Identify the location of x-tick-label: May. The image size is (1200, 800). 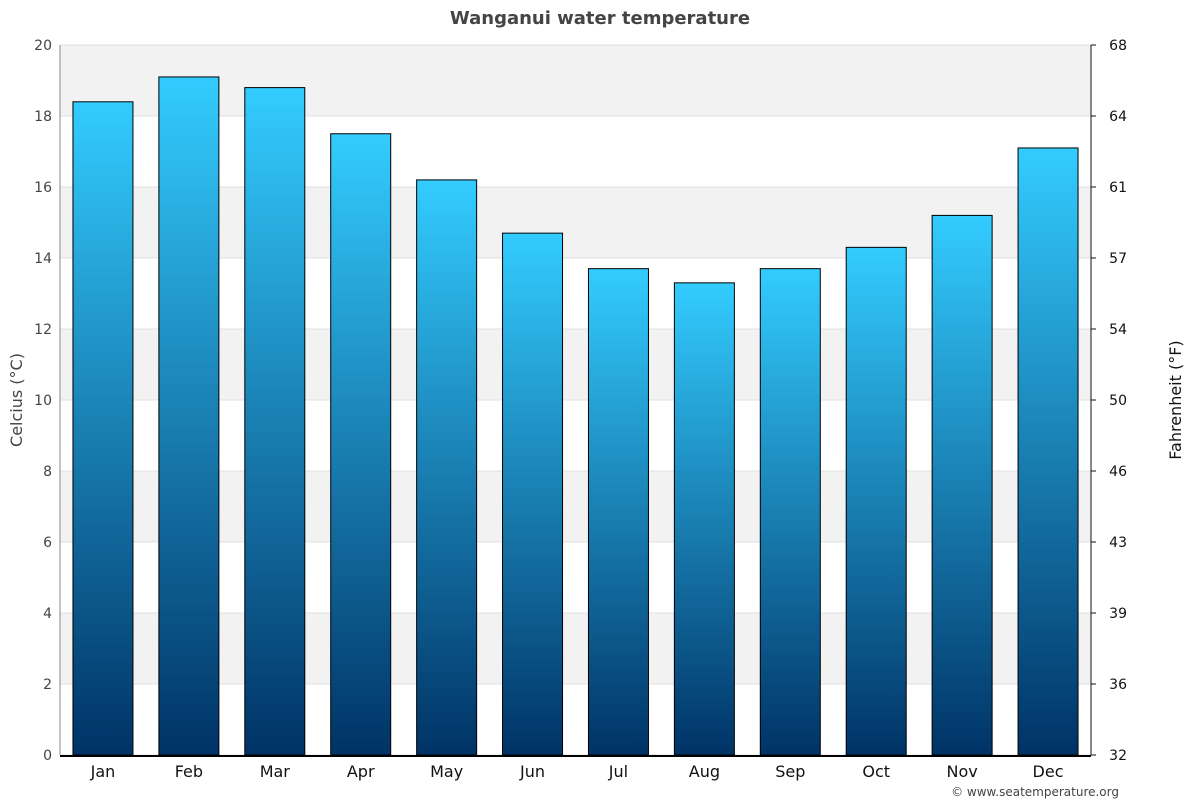
(446, 771).